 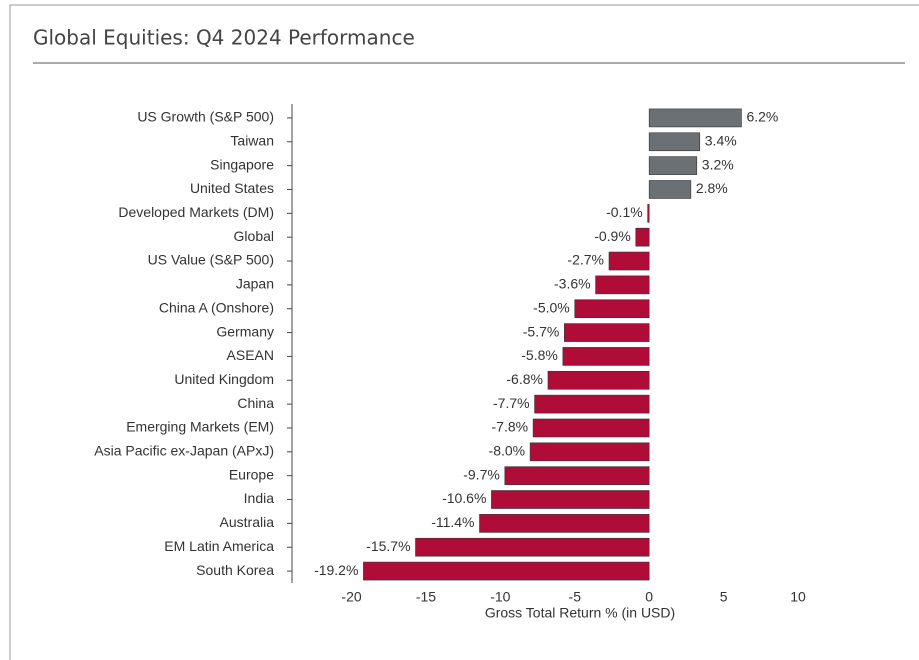 What do you see at coordinates (200, 427) in the screenshot?
I see `y-tick-label: Emerging Markets (EM)` at bounding box center [200, 427].